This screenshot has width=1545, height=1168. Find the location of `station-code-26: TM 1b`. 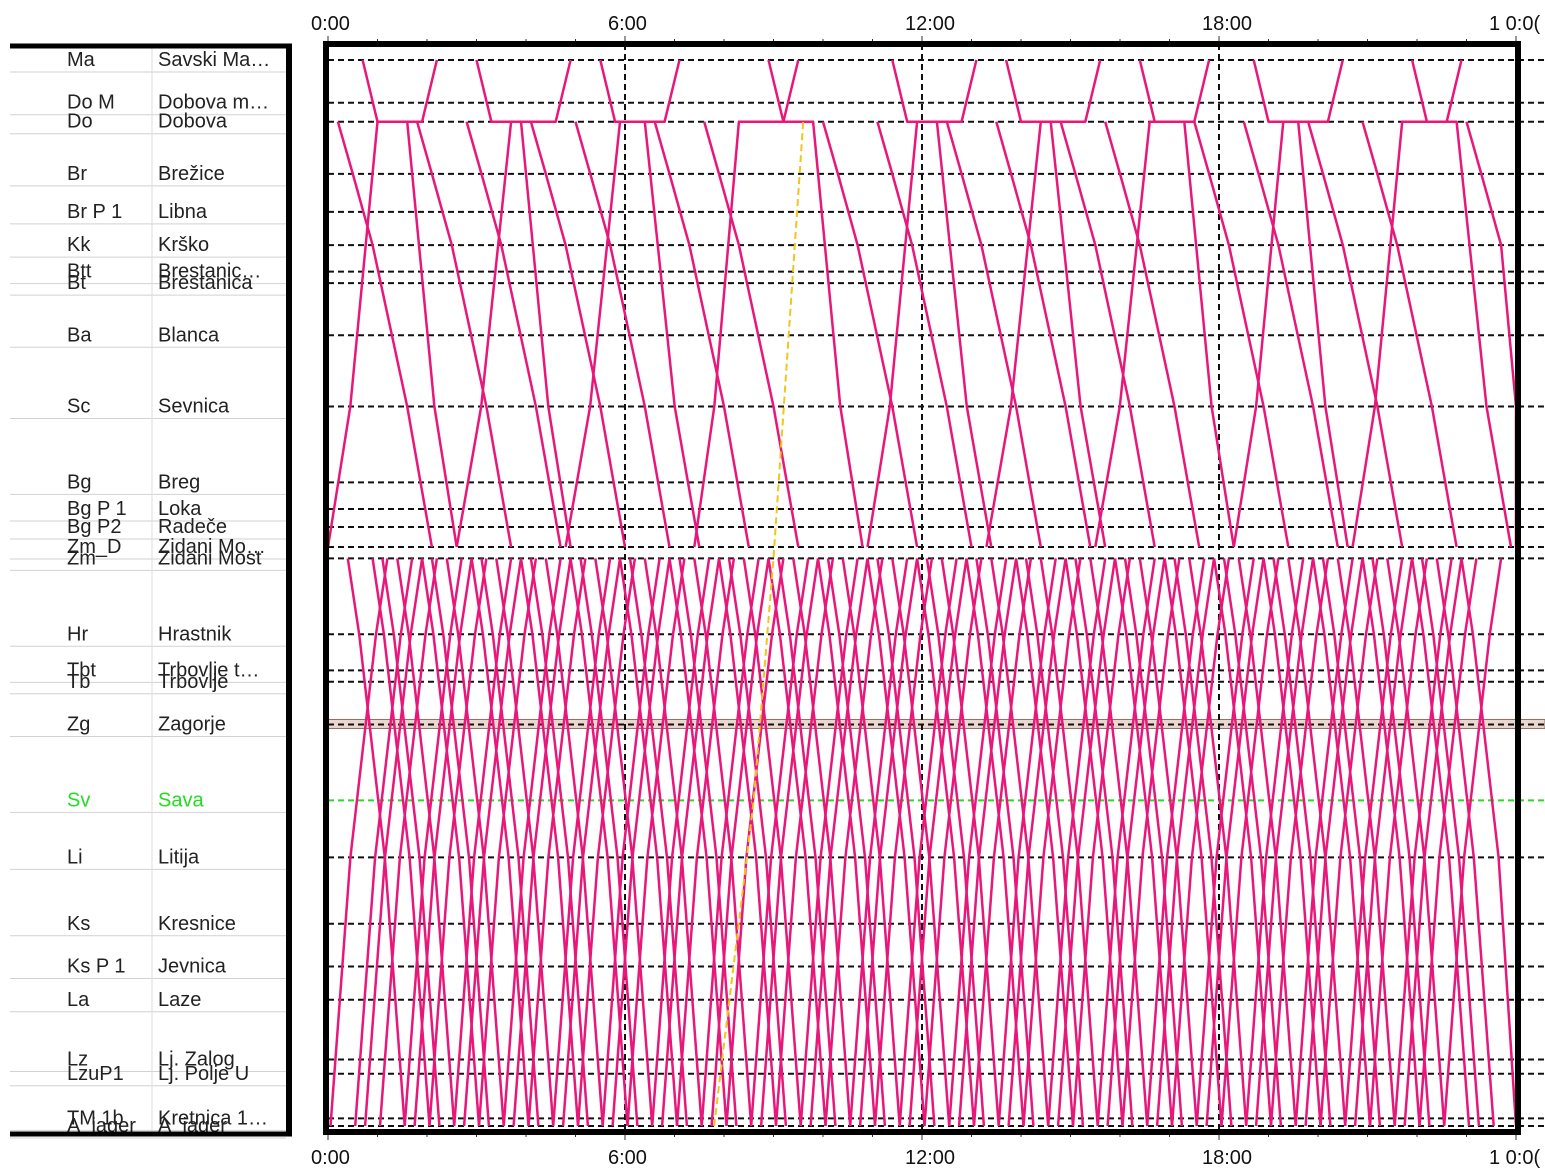

station-code-26: TM 1b is located at coordinates (95, 1118).